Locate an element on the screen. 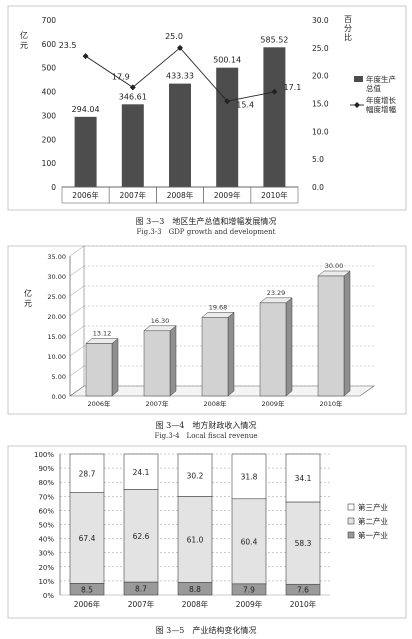 The width and height of the screenshot is (412, 639). y-tick-label: 30% is located at coordinates (46, 554).